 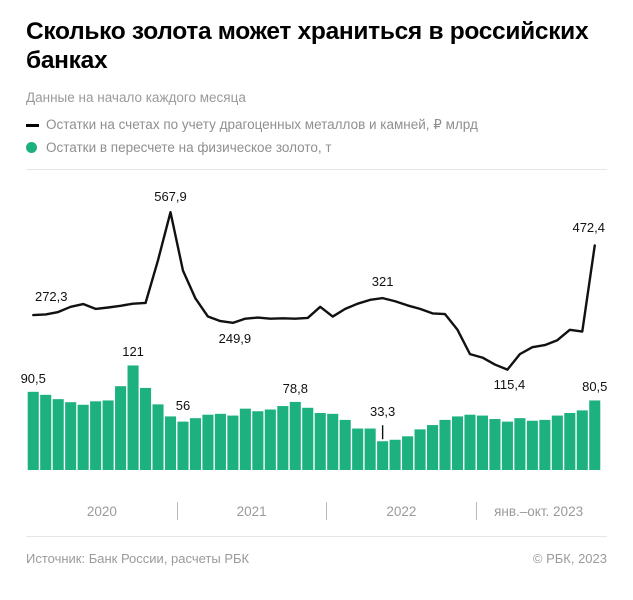 What do you see at coordinates (251, 511) in the screenshot?
I see `axis-label-2021: 2021` at bounding box center [251, 511].